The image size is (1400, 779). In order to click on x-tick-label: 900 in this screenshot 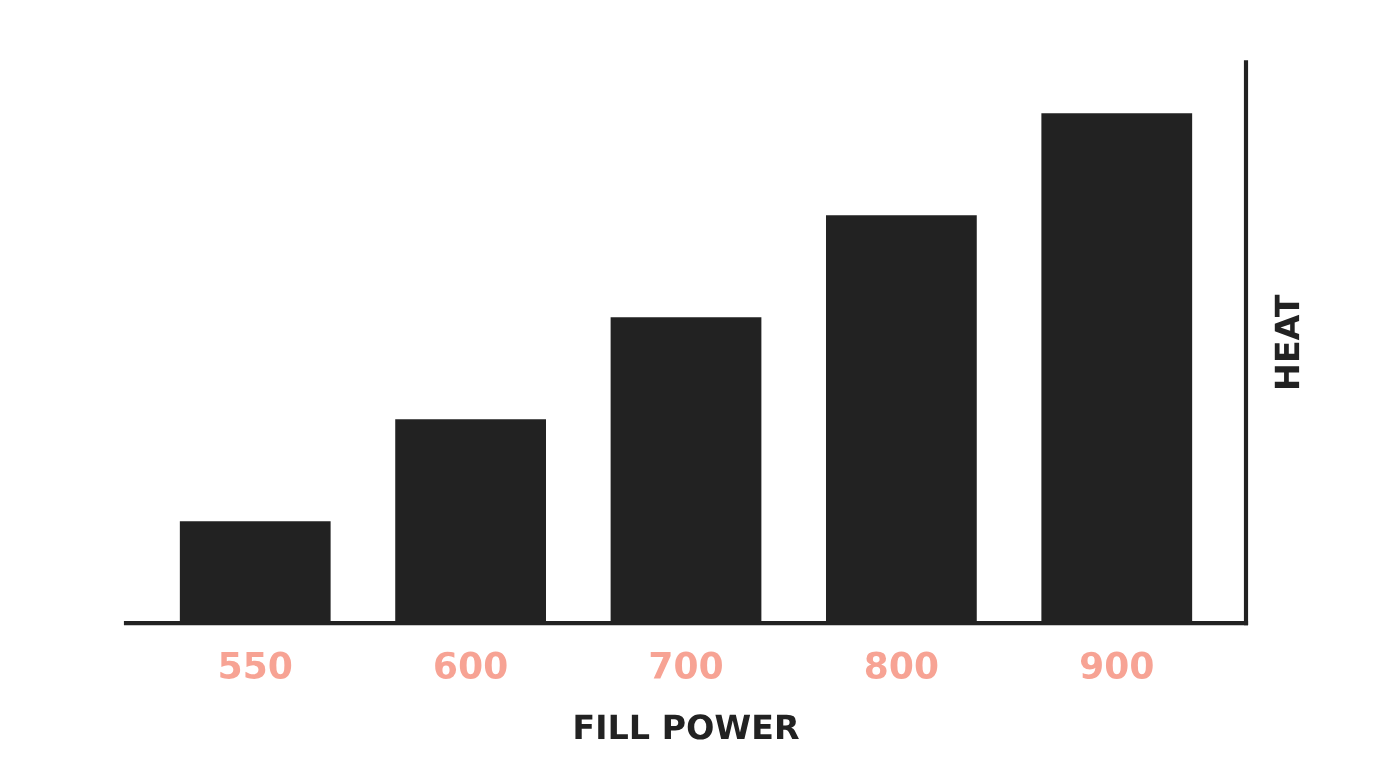, I will do `click(1116, 665)`.